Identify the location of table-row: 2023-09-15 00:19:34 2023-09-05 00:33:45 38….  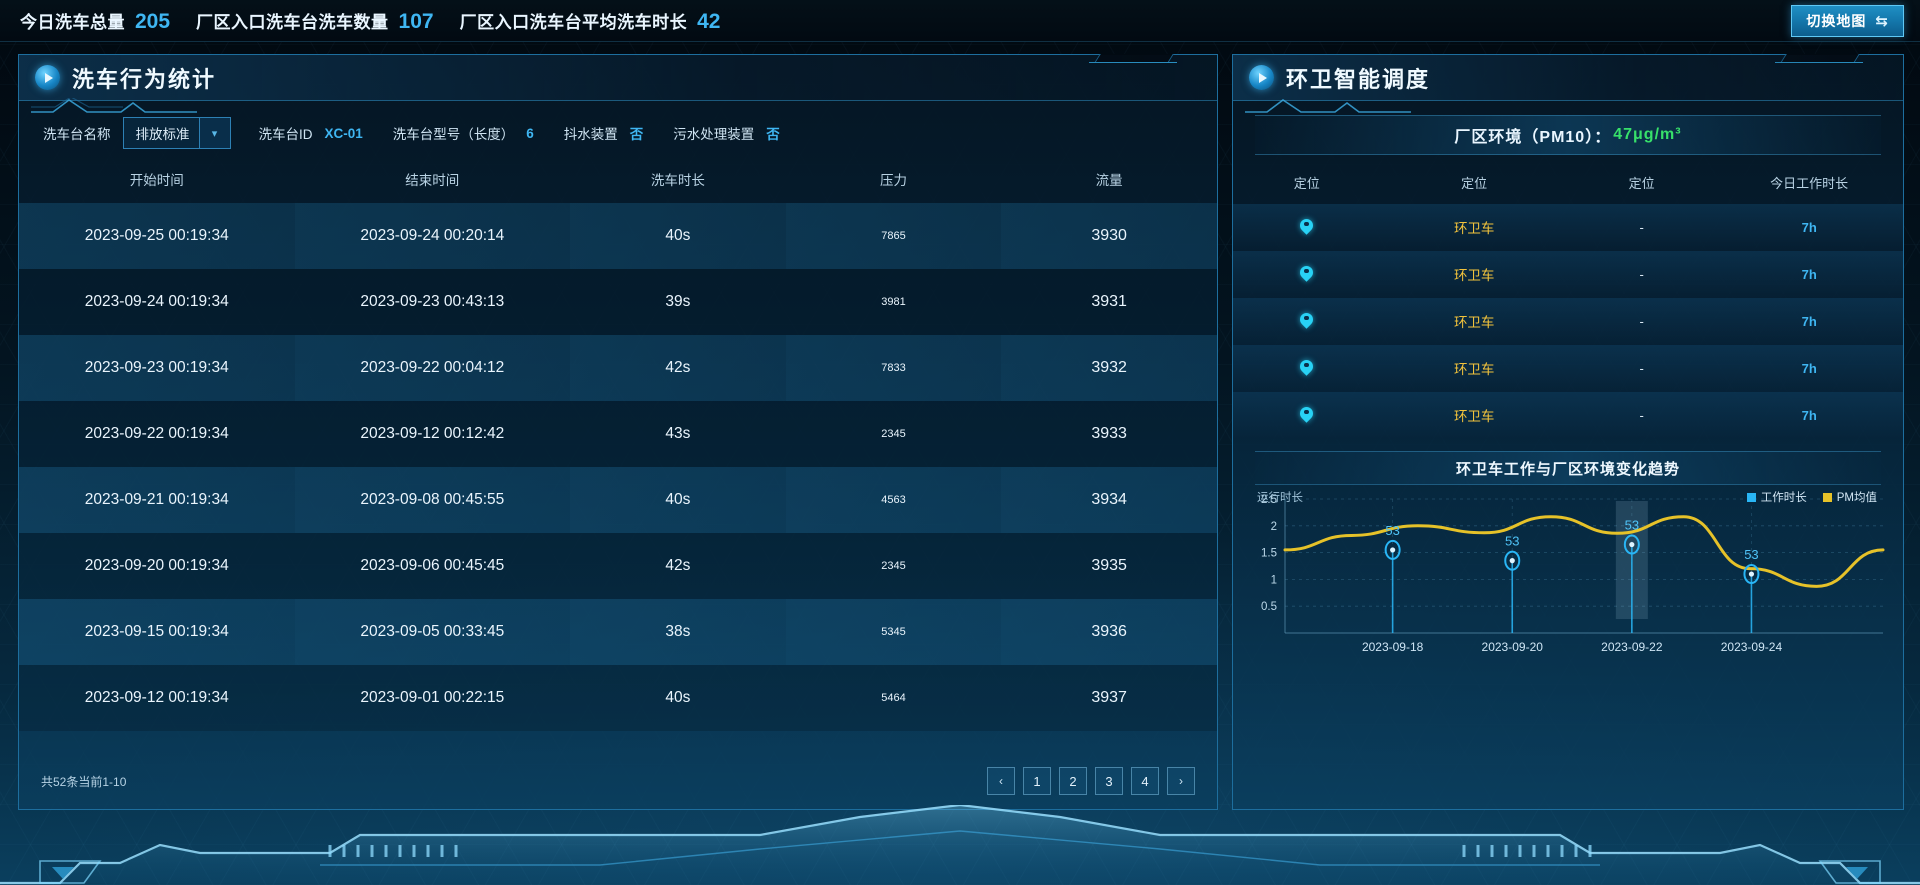
(618, 632).